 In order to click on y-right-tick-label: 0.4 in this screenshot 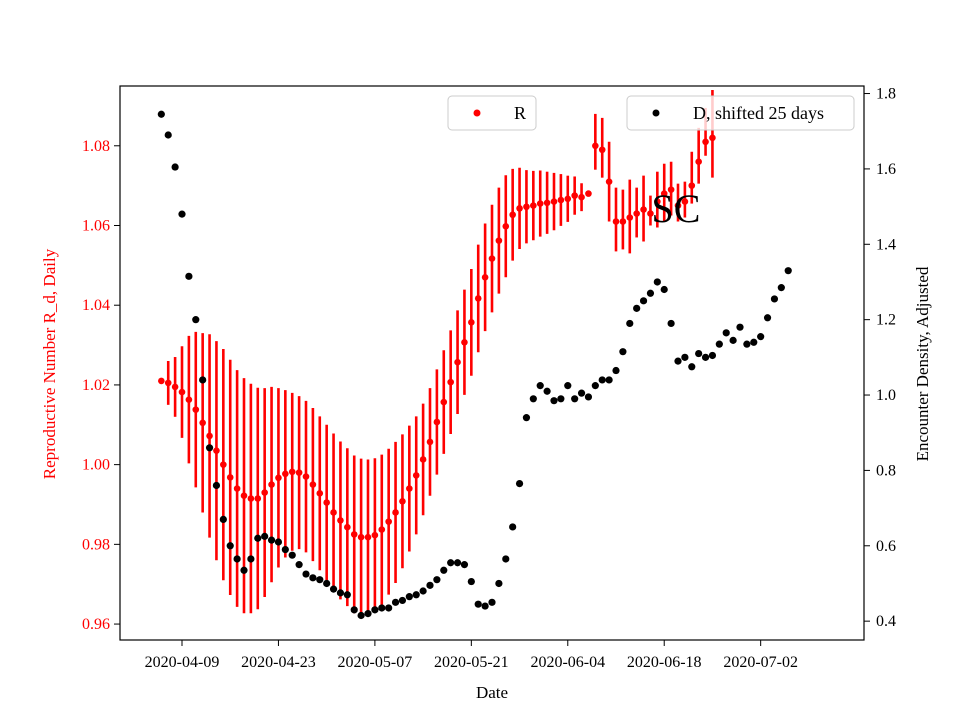, I will do `click(886, 621)`.